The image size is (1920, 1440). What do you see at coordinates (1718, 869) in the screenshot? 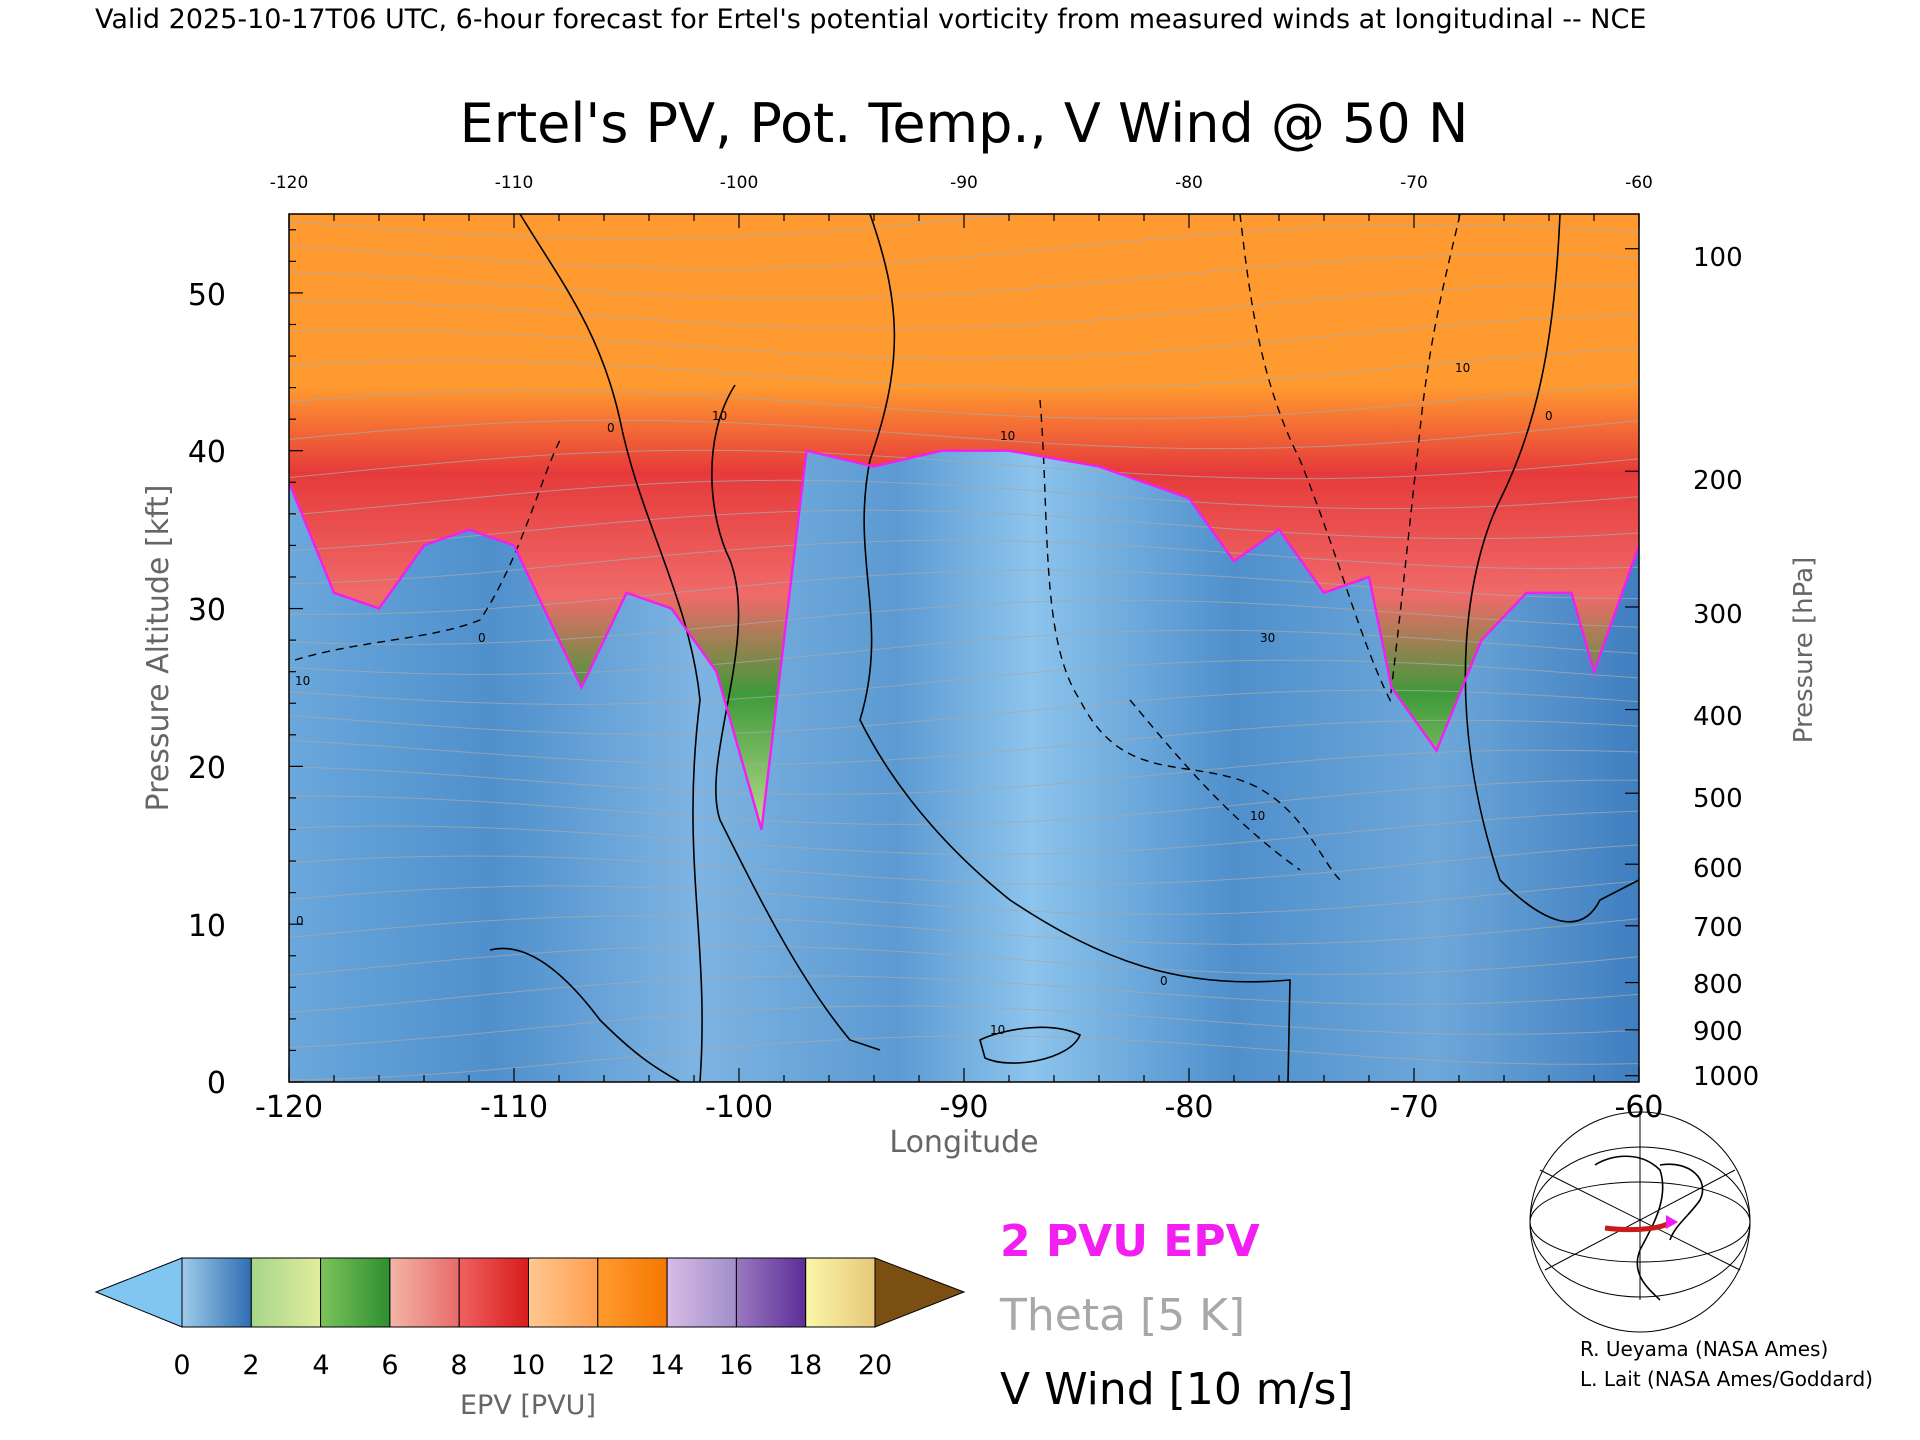
I see `pressure-tick-label: 600` at bounding box center [1718, 869].